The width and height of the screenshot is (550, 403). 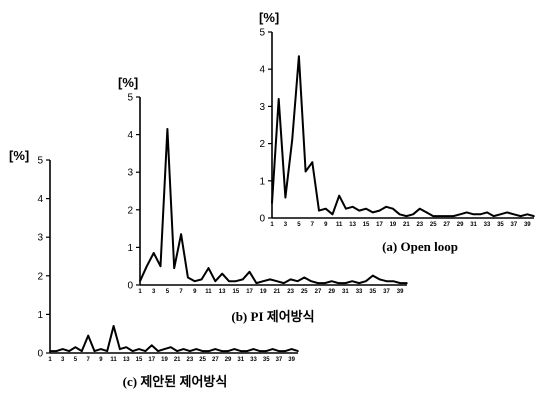 What do you see at coordinates (177, 360) in the screenshot?
I see `x-tick-label: 21` at bounding box center [177, 360].